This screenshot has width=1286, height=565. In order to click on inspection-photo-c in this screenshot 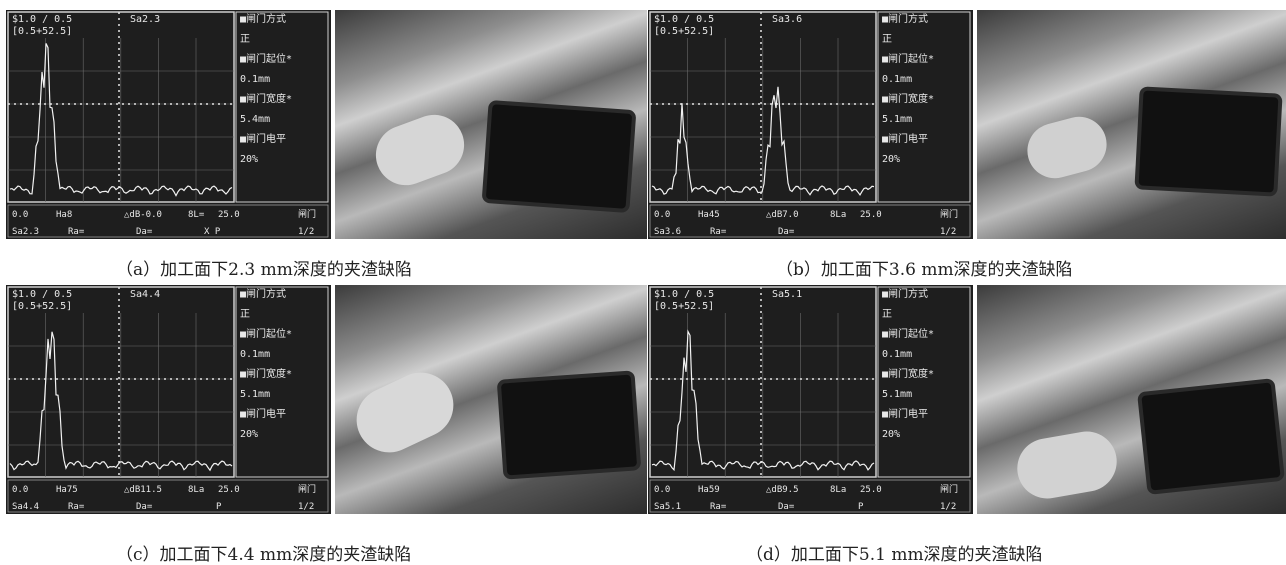, I will do `click(491, 399)`.